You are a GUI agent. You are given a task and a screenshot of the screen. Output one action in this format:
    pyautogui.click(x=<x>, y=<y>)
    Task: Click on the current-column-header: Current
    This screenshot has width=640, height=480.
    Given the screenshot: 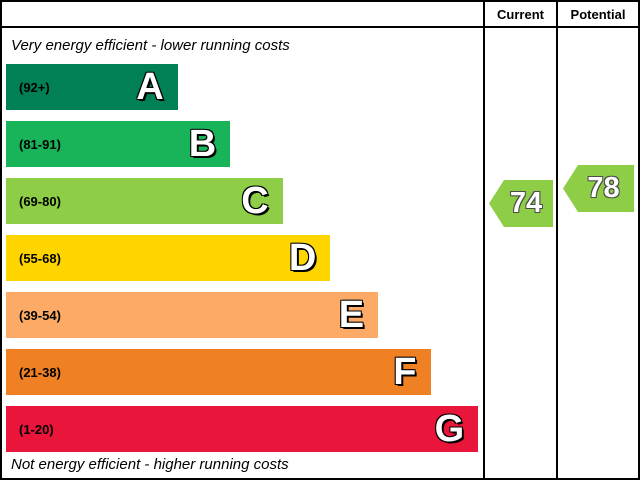 What is the action you would take?
    pyautogui.click(x=520, y=15)
    